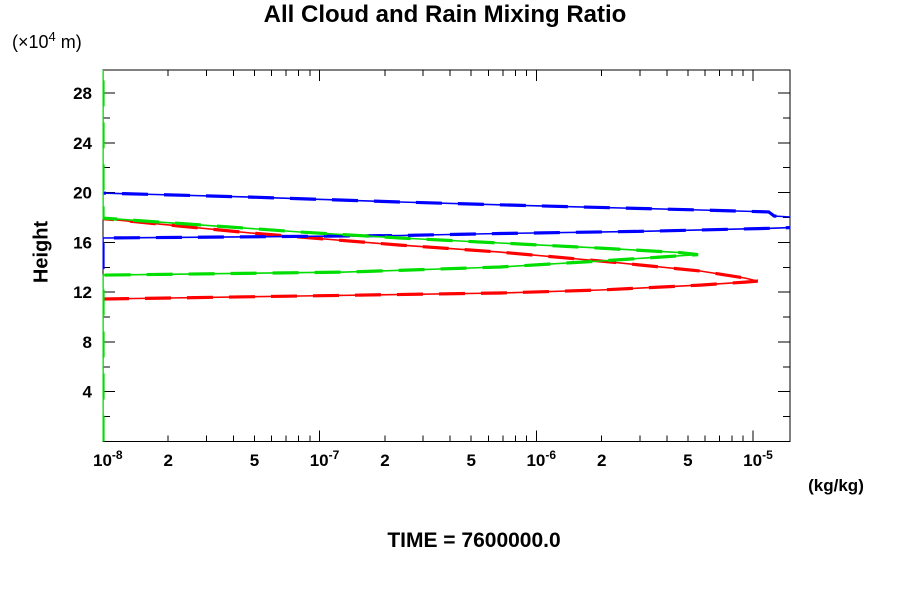 This screenshot has width=900, height=600. What do you see at coordinates (82, 193) in the screenshot?
I see `y-tick-label: 20` at bounding box center [82, 193].